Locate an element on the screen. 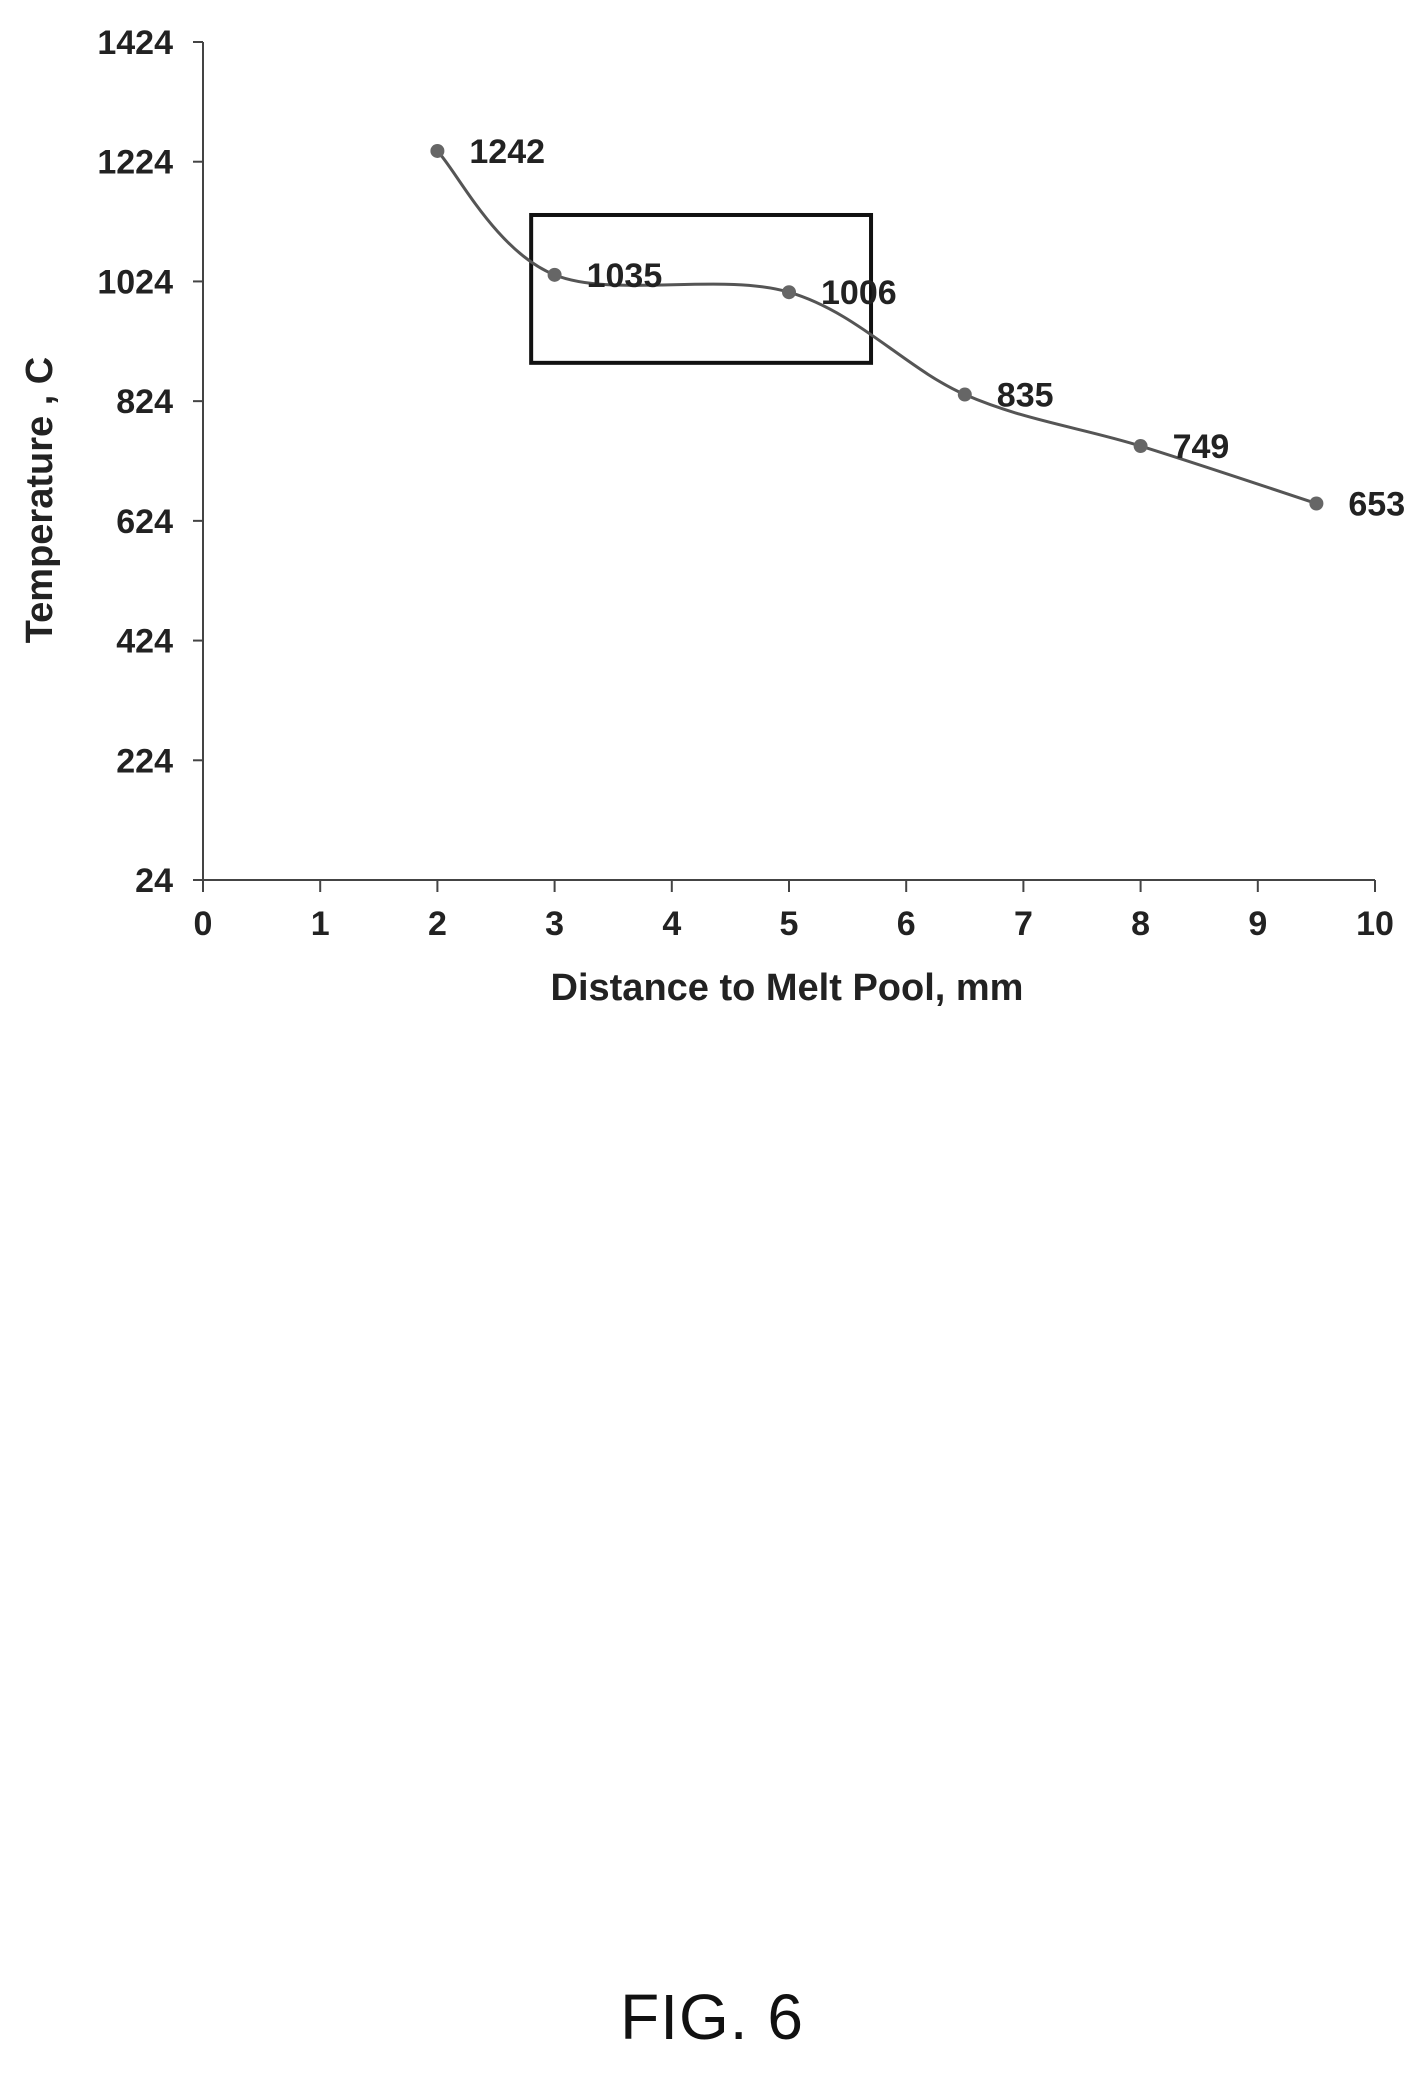  y-tick-label: 24 is located at coordinates (154, 881).